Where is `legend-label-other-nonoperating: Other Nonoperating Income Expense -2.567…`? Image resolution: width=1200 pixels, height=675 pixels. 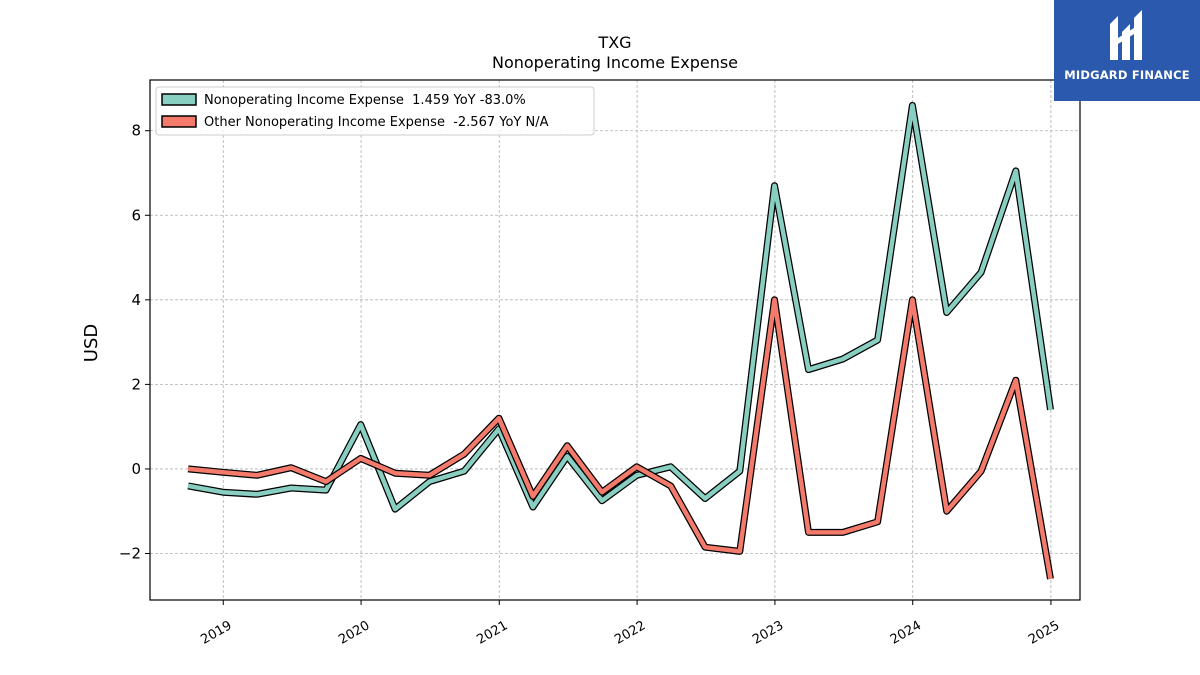 legend-label-other-nonoperating: Other Nonoperating Income Expense -2.567… is located at coordinates (376, 122).